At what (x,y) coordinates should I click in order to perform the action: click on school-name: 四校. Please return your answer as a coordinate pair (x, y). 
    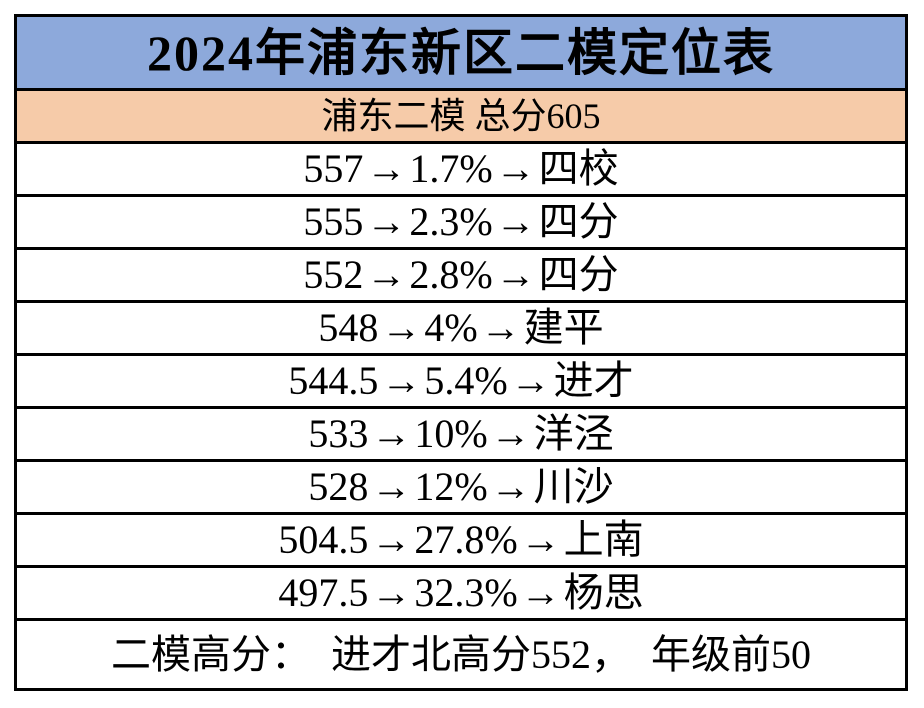
    Looking at the image, I should click on (578, 168).